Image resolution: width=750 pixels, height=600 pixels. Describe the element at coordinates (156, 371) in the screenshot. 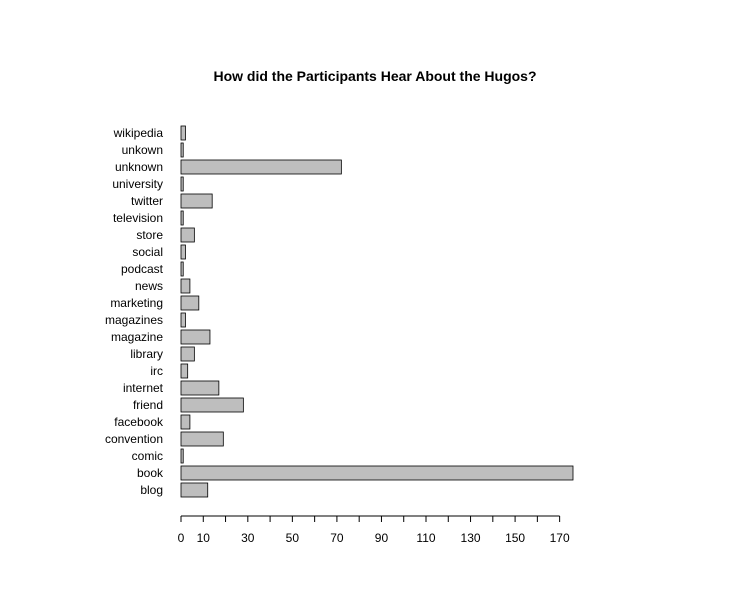

I see `category-label-irc: irc` at that location.